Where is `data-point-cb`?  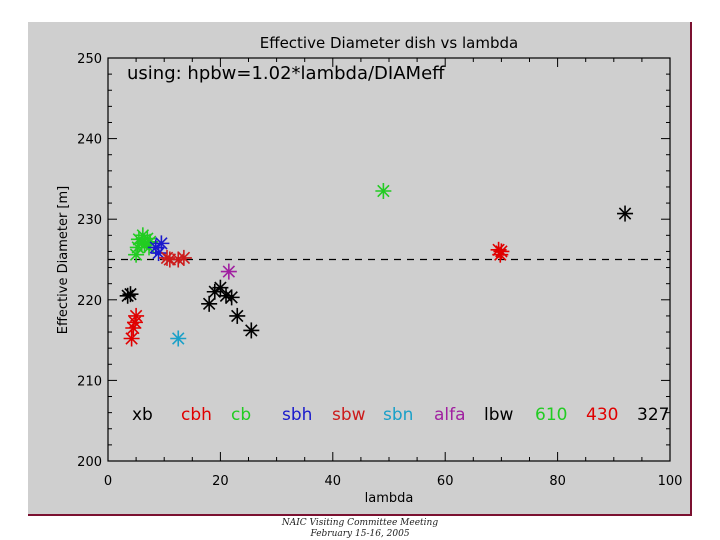 data-point-cb is located at coordinates (142, 235).